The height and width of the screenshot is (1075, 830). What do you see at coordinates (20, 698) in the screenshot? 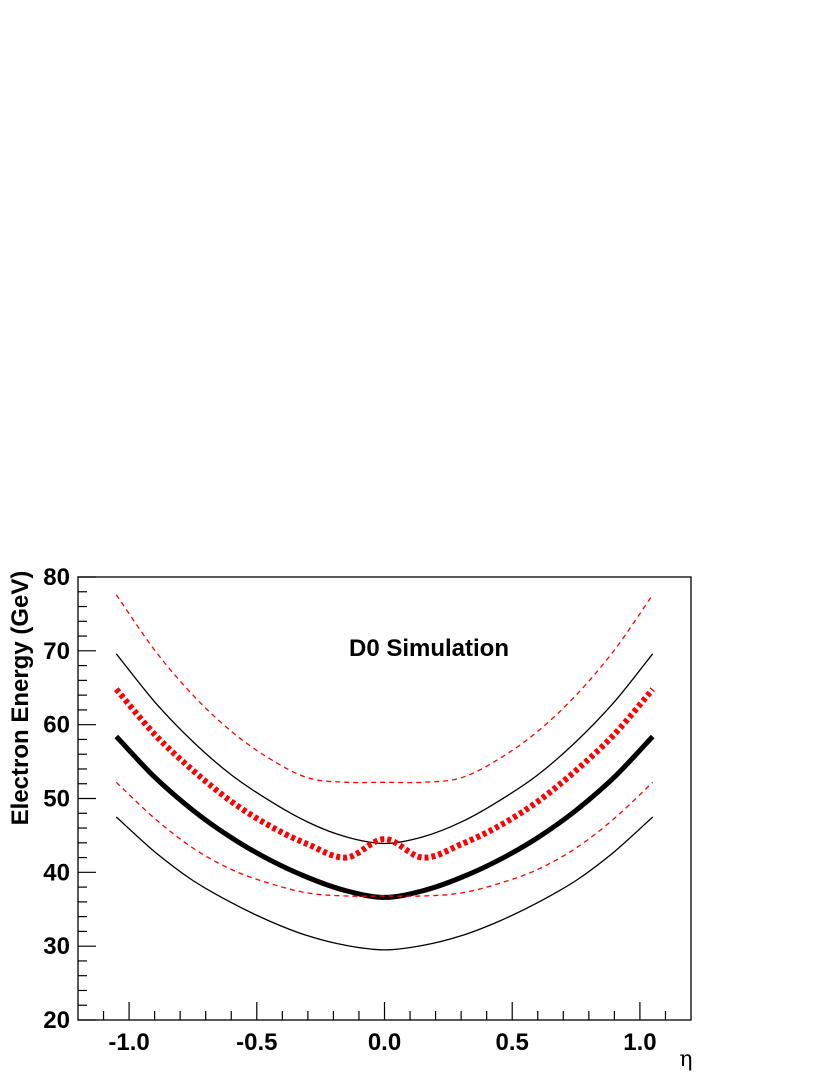
I see `y-axis-label: Electron Energy (GeV)` at bounding box center [20, 698].